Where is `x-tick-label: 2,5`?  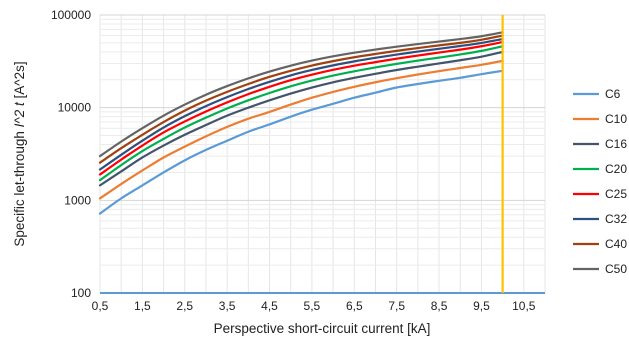 x-tick-label: 2,5 is located at coordinates (184, 306).